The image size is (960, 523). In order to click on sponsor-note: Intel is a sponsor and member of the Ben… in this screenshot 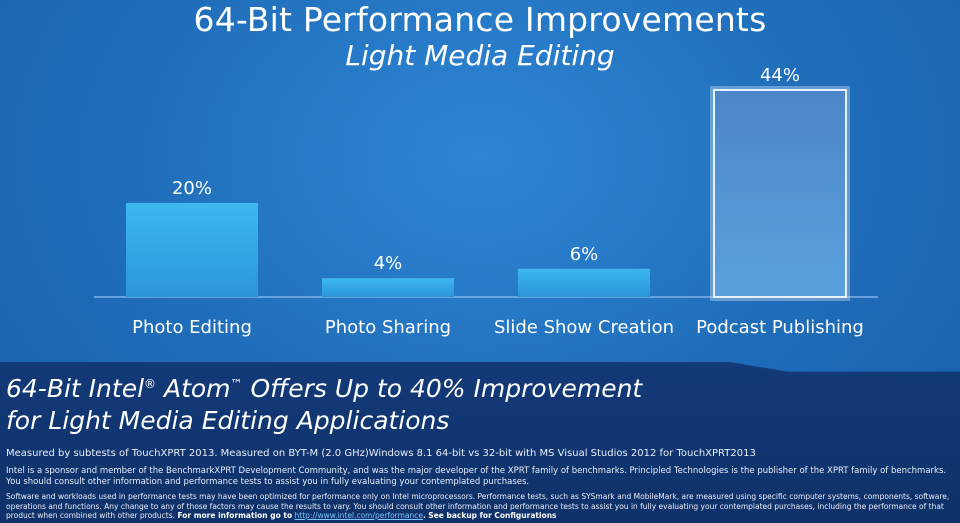, I will do `click(476, 476)`.